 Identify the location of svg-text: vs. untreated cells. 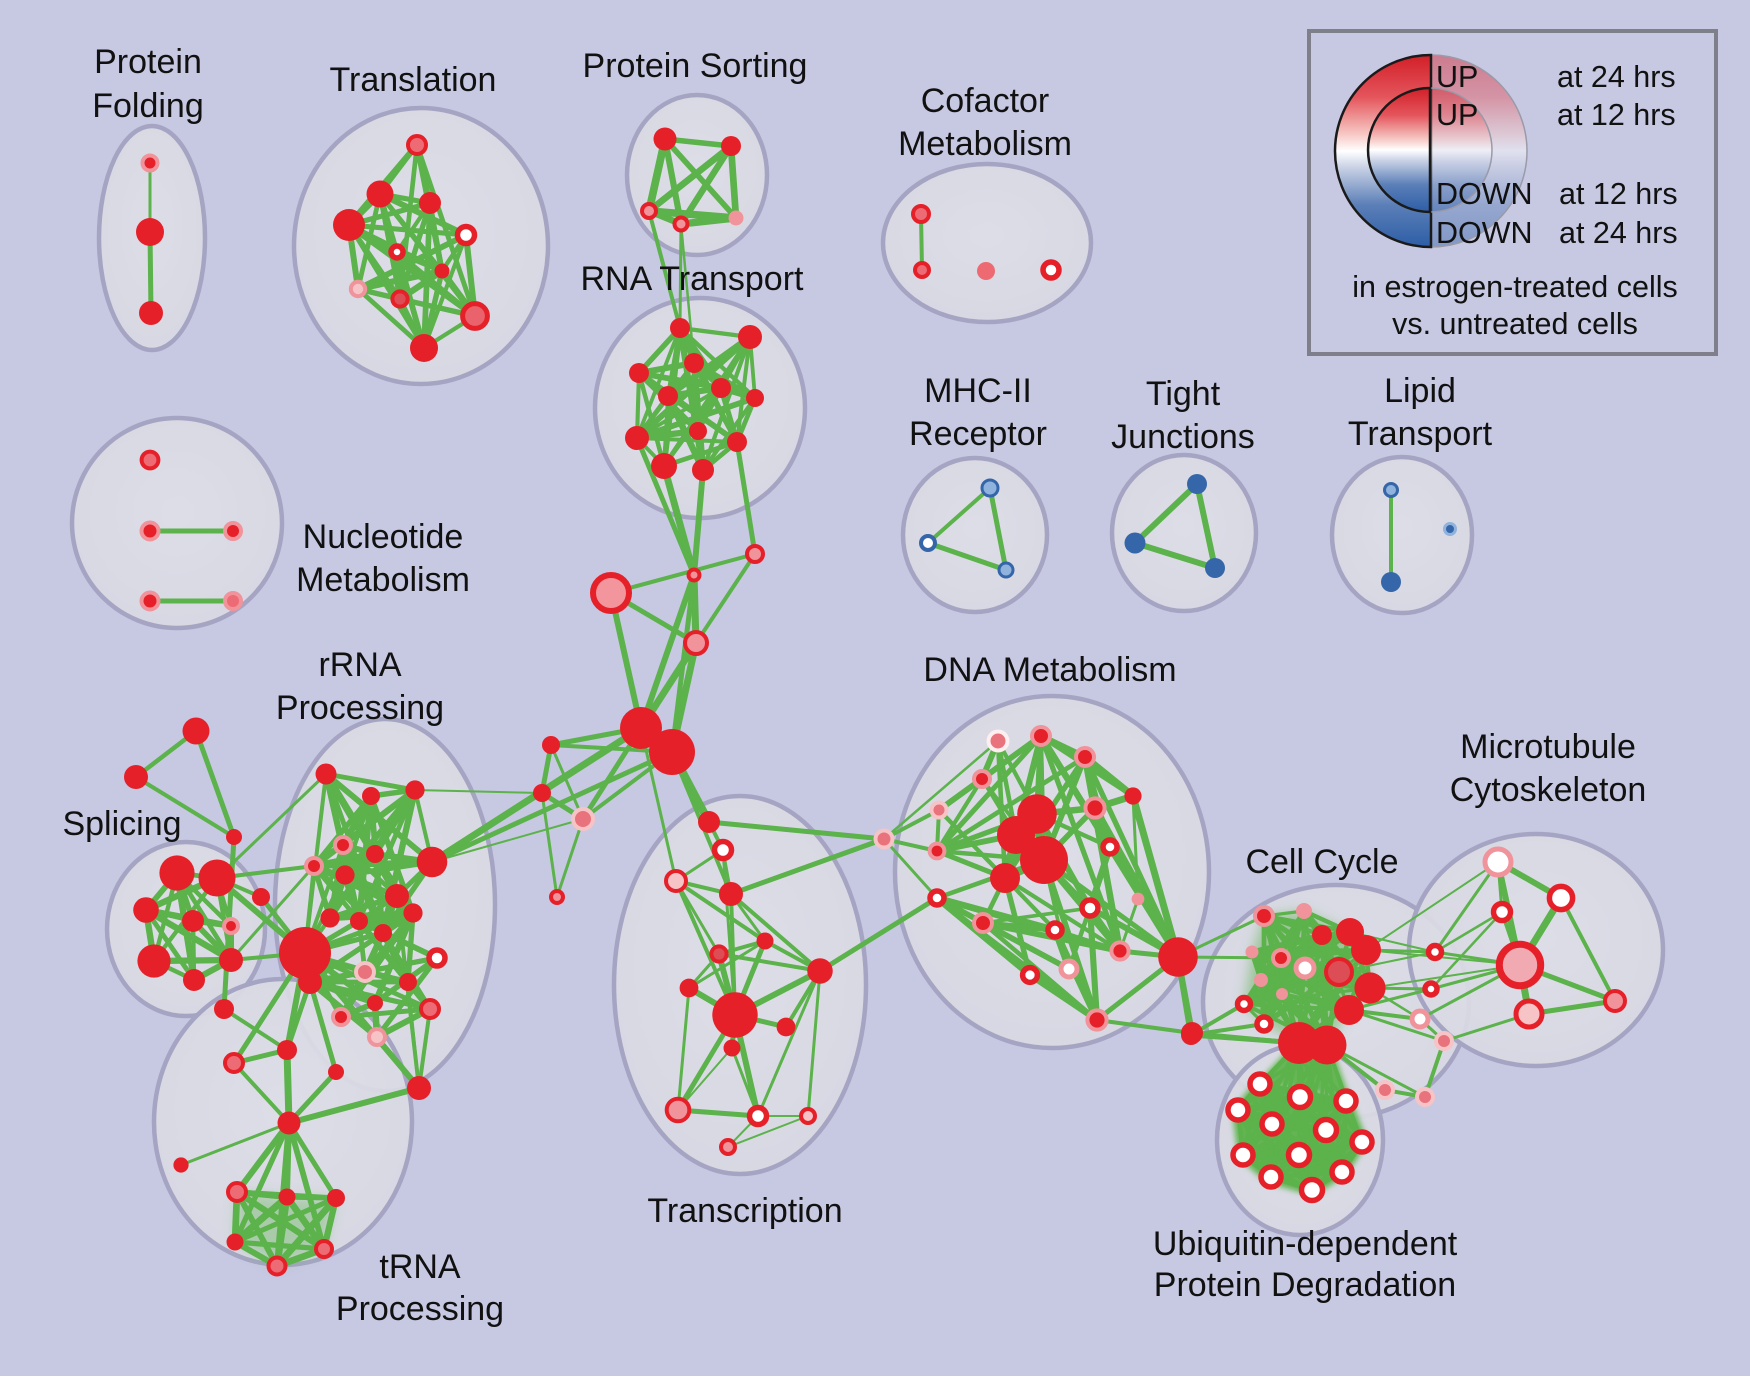
(1515, 324).